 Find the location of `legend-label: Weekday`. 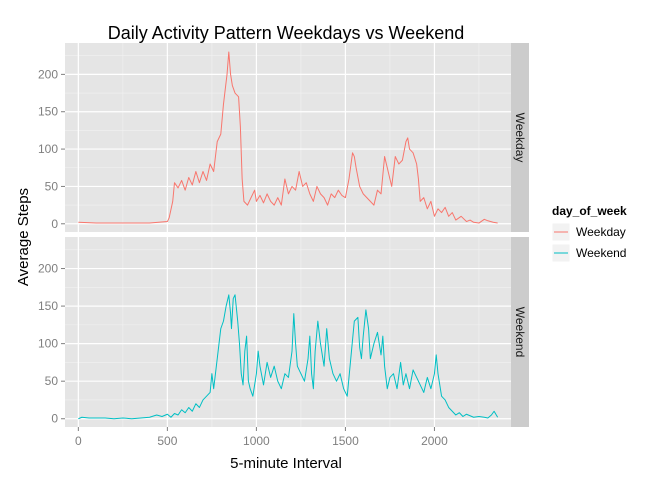

legend-label: Weekday is located at coordinates (601, 232).